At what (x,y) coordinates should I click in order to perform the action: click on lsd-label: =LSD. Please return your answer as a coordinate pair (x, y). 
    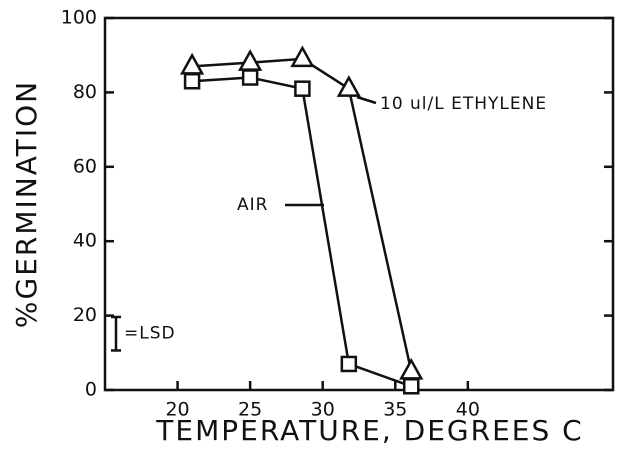
    Looking at the image, I should click on (150, 334).